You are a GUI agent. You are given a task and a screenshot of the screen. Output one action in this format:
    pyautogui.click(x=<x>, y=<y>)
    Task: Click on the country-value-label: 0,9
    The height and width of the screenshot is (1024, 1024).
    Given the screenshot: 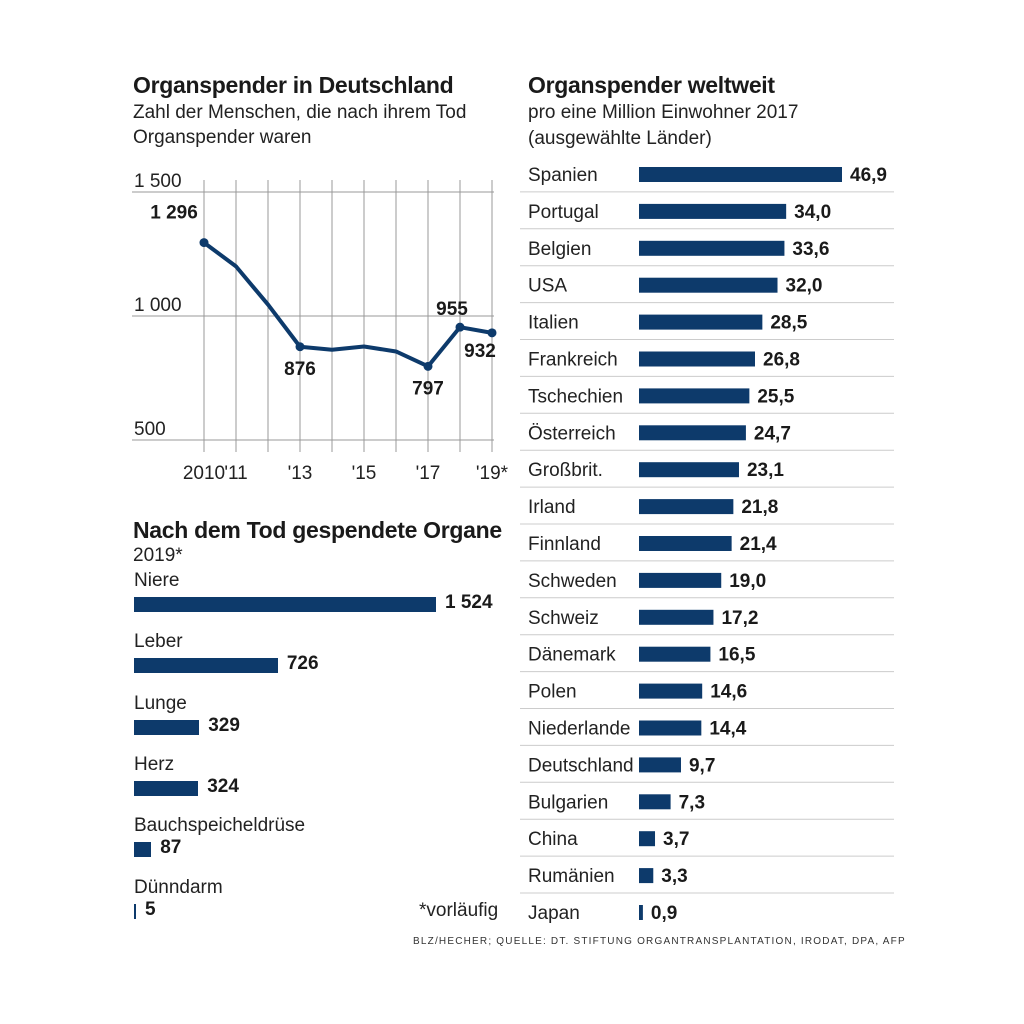 What is the action you would take?
    pyautogui.click(x=664, y=913)
    